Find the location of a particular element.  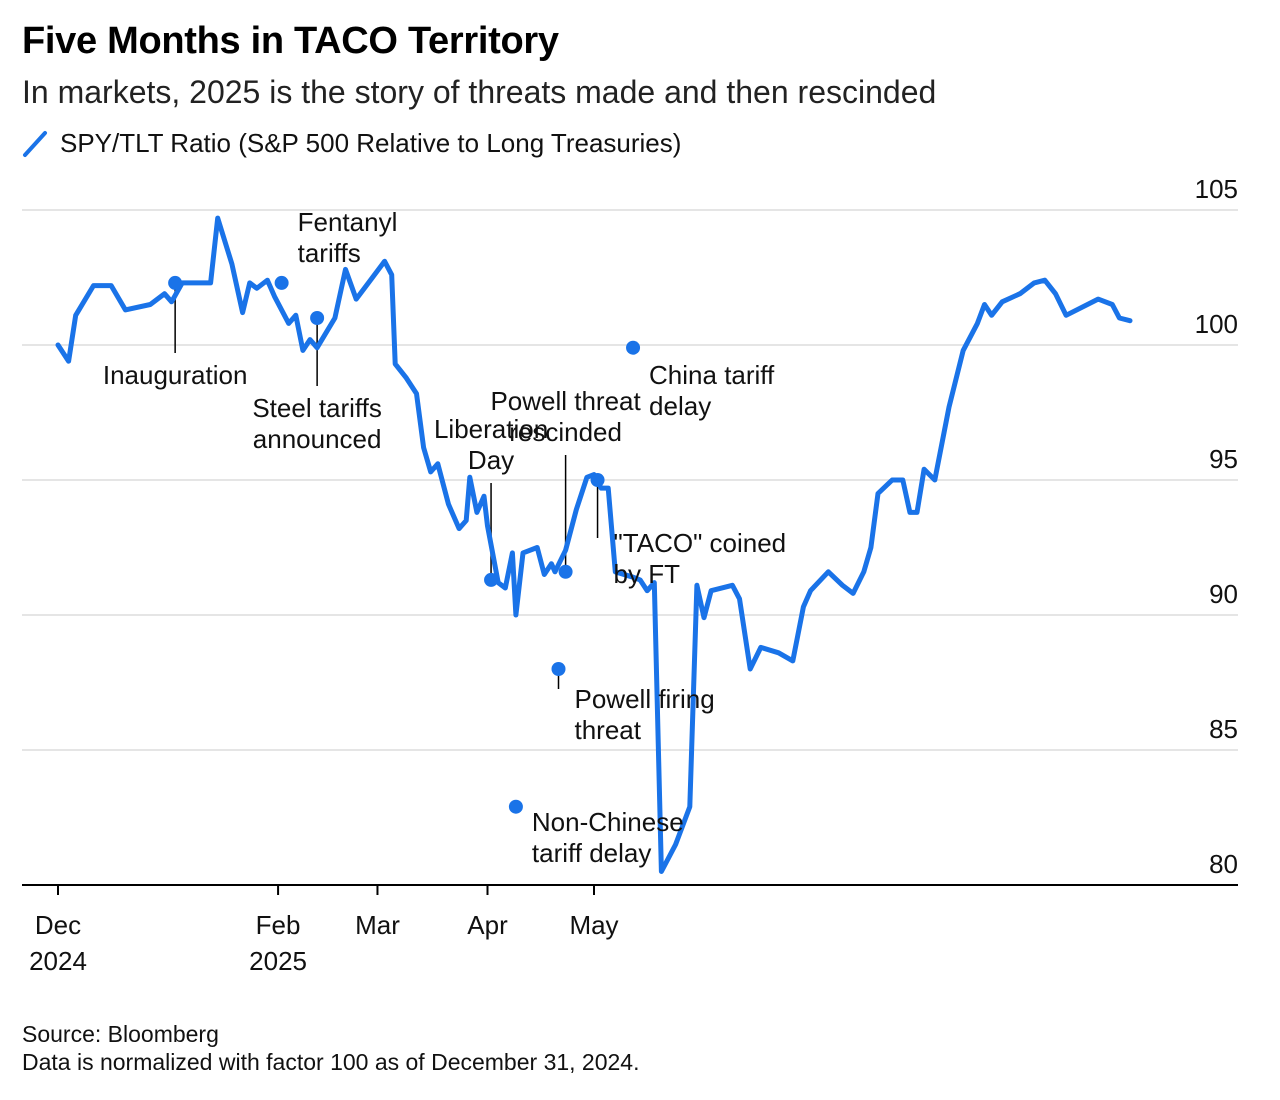

annotation-label: delay is located at coordinates (680, 406).